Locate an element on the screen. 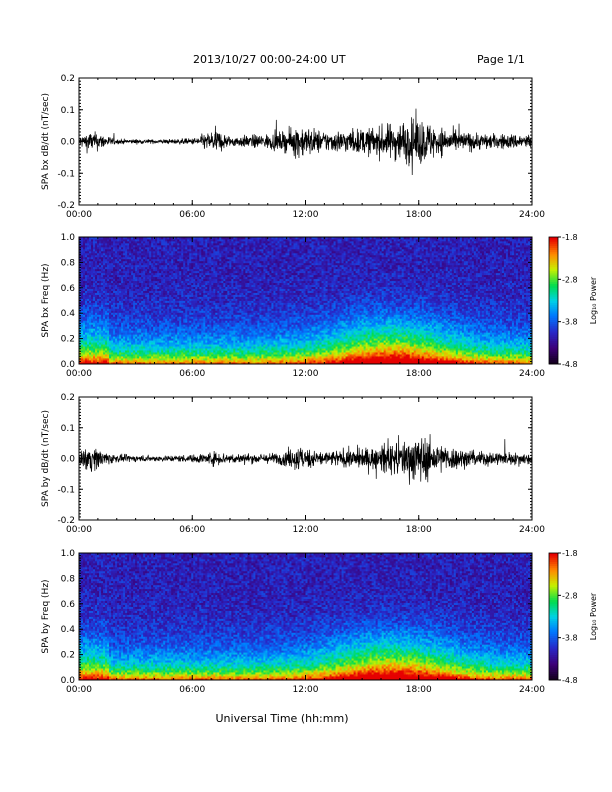 Image resolution: width=612 pixels, height=792 pixels. page-number: Page 1/1 is located at coordinates (501, 59).